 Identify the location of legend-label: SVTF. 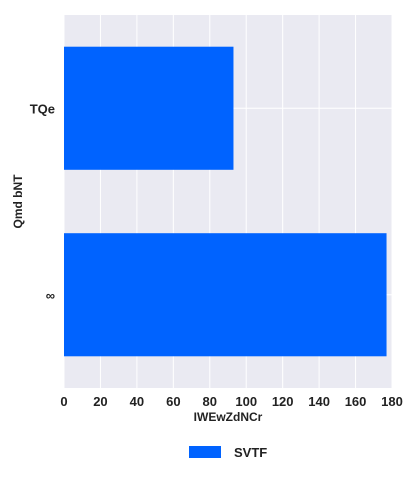
(250, 452).